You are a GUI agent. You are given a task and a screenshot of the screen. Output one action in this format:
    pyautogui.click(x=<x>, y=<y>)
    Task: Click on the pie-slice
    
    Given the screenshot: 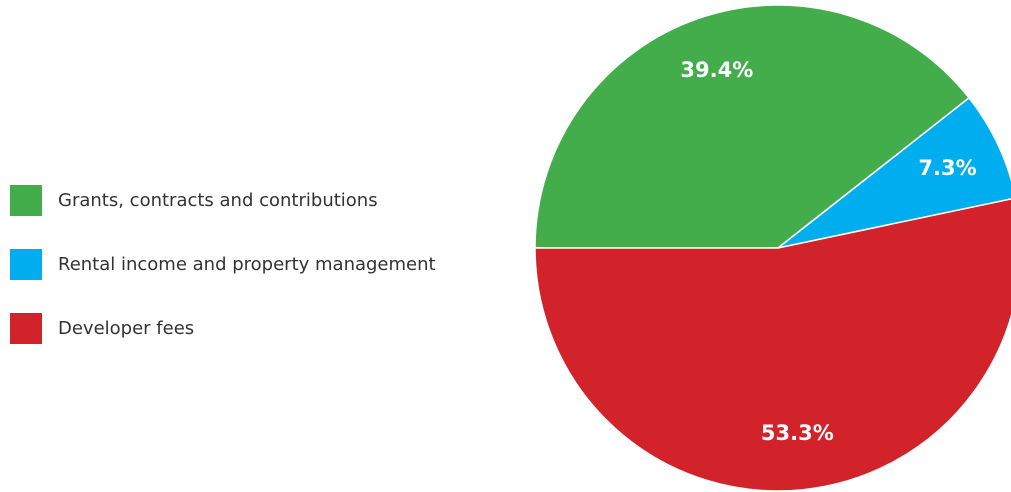 What is the action you would take?
    pyautogui.click(x=894, y=172)
    